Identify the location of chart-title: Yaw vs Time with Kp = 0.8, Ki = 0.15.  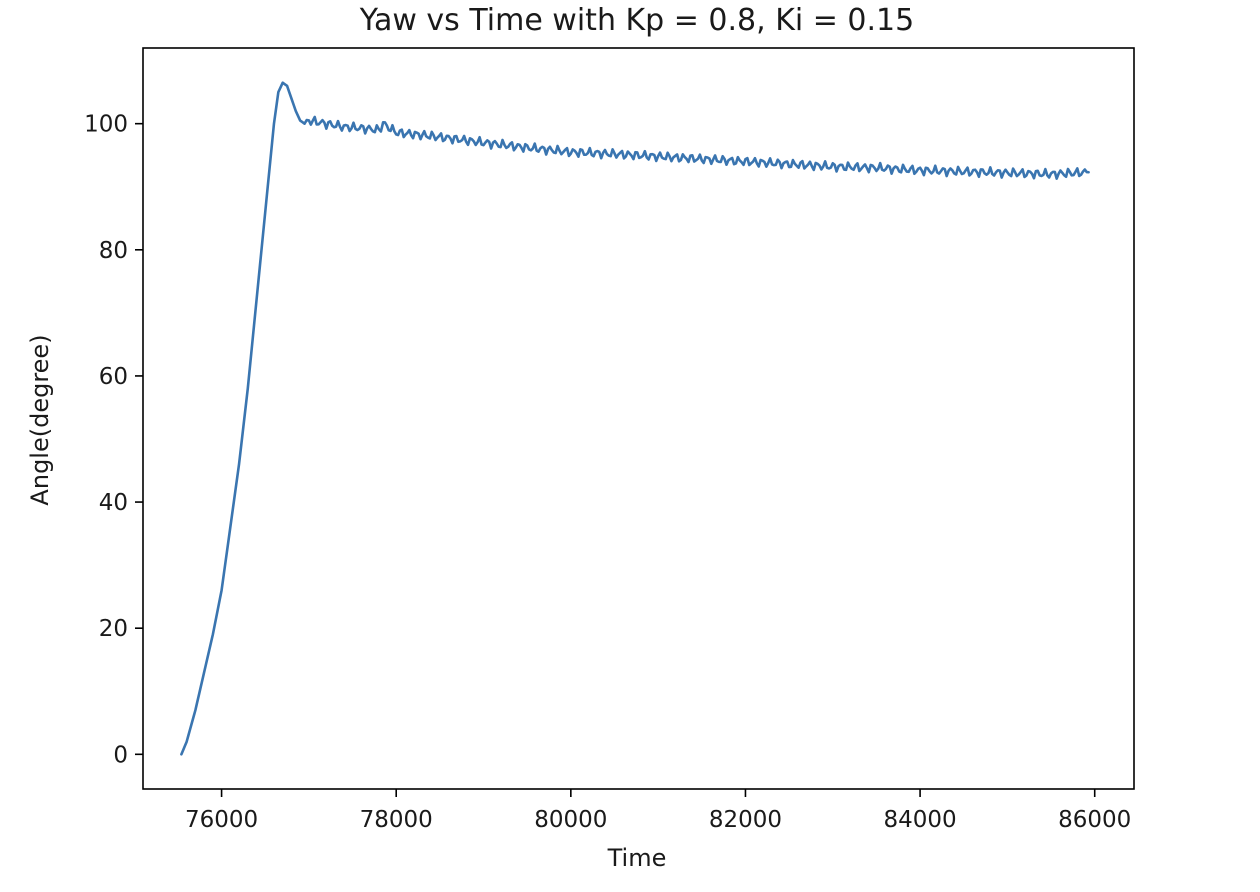
(636, 20).